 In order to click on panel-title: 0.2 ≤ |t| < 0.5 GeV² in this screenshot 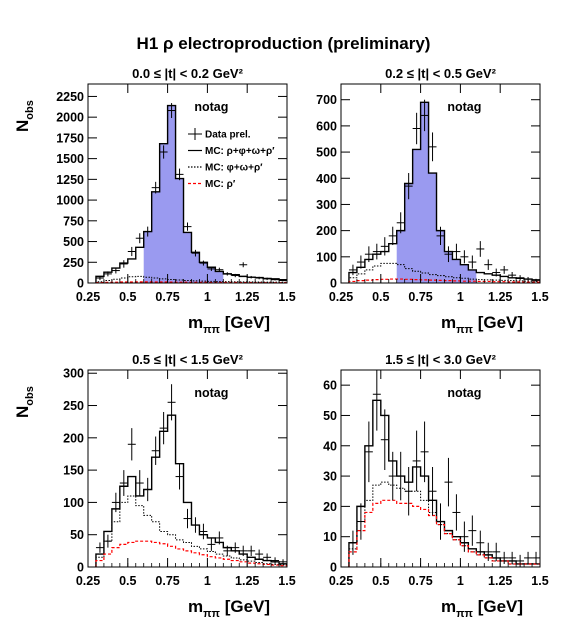, I will do `click(441, 73)`.